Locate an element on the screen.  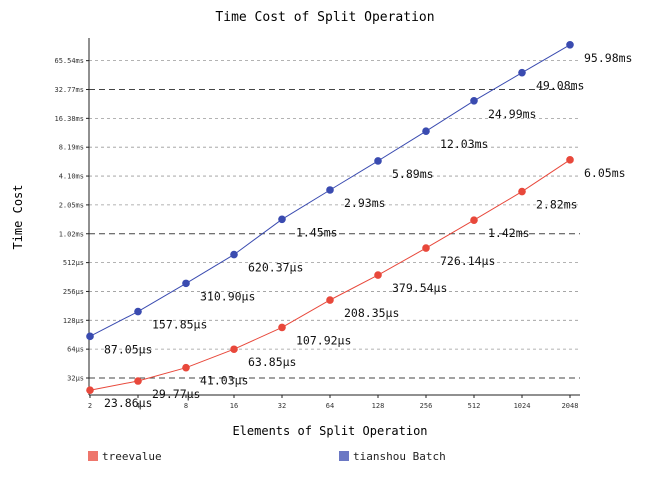
data-label: 157.85µs is located at coordinates (179, 325).